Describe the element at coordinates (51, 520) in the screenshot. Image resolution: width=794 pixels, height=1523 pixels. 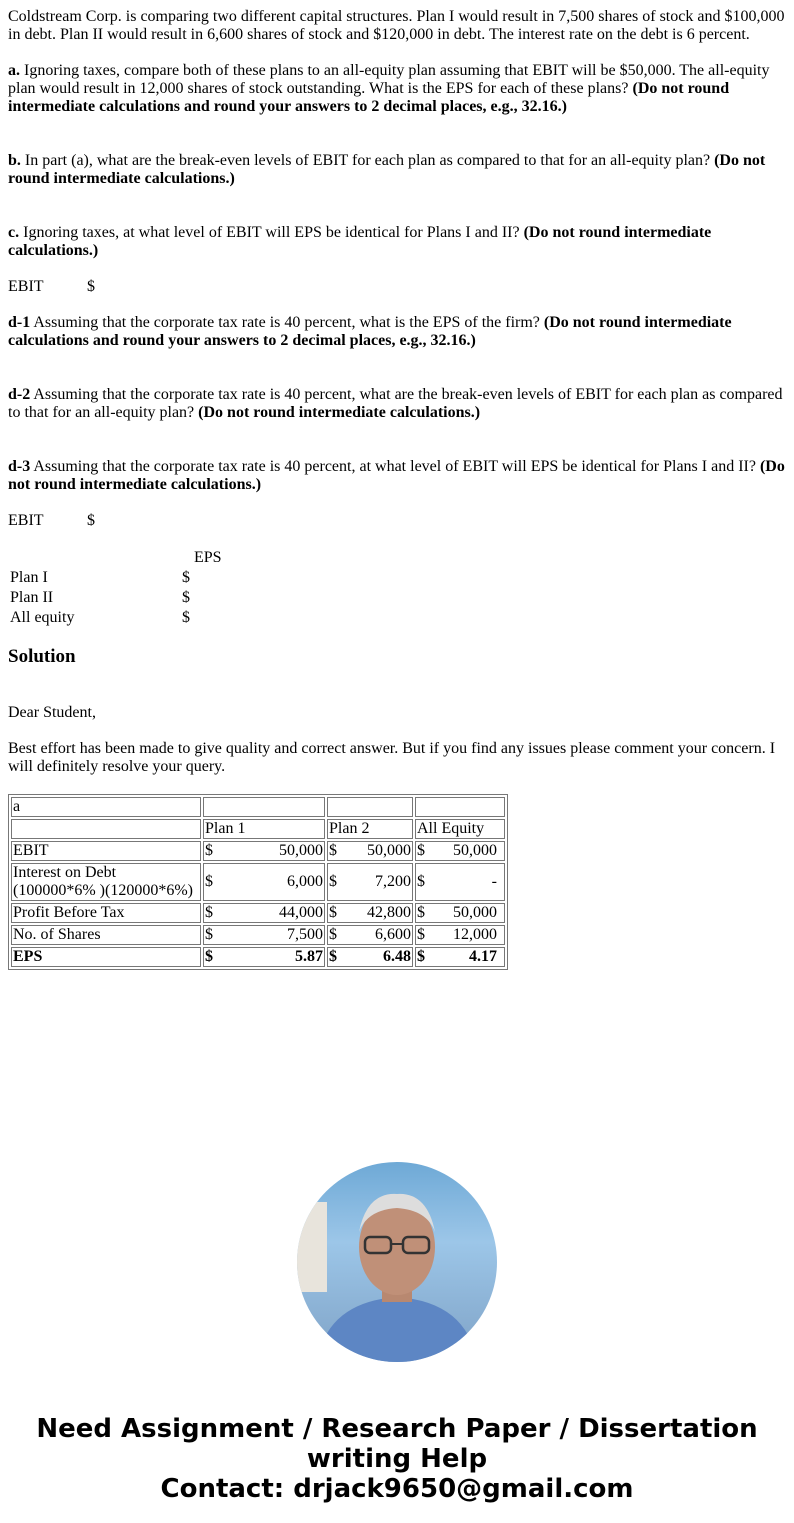
I see `ebit-answer-d3: EBIT $` at that location.